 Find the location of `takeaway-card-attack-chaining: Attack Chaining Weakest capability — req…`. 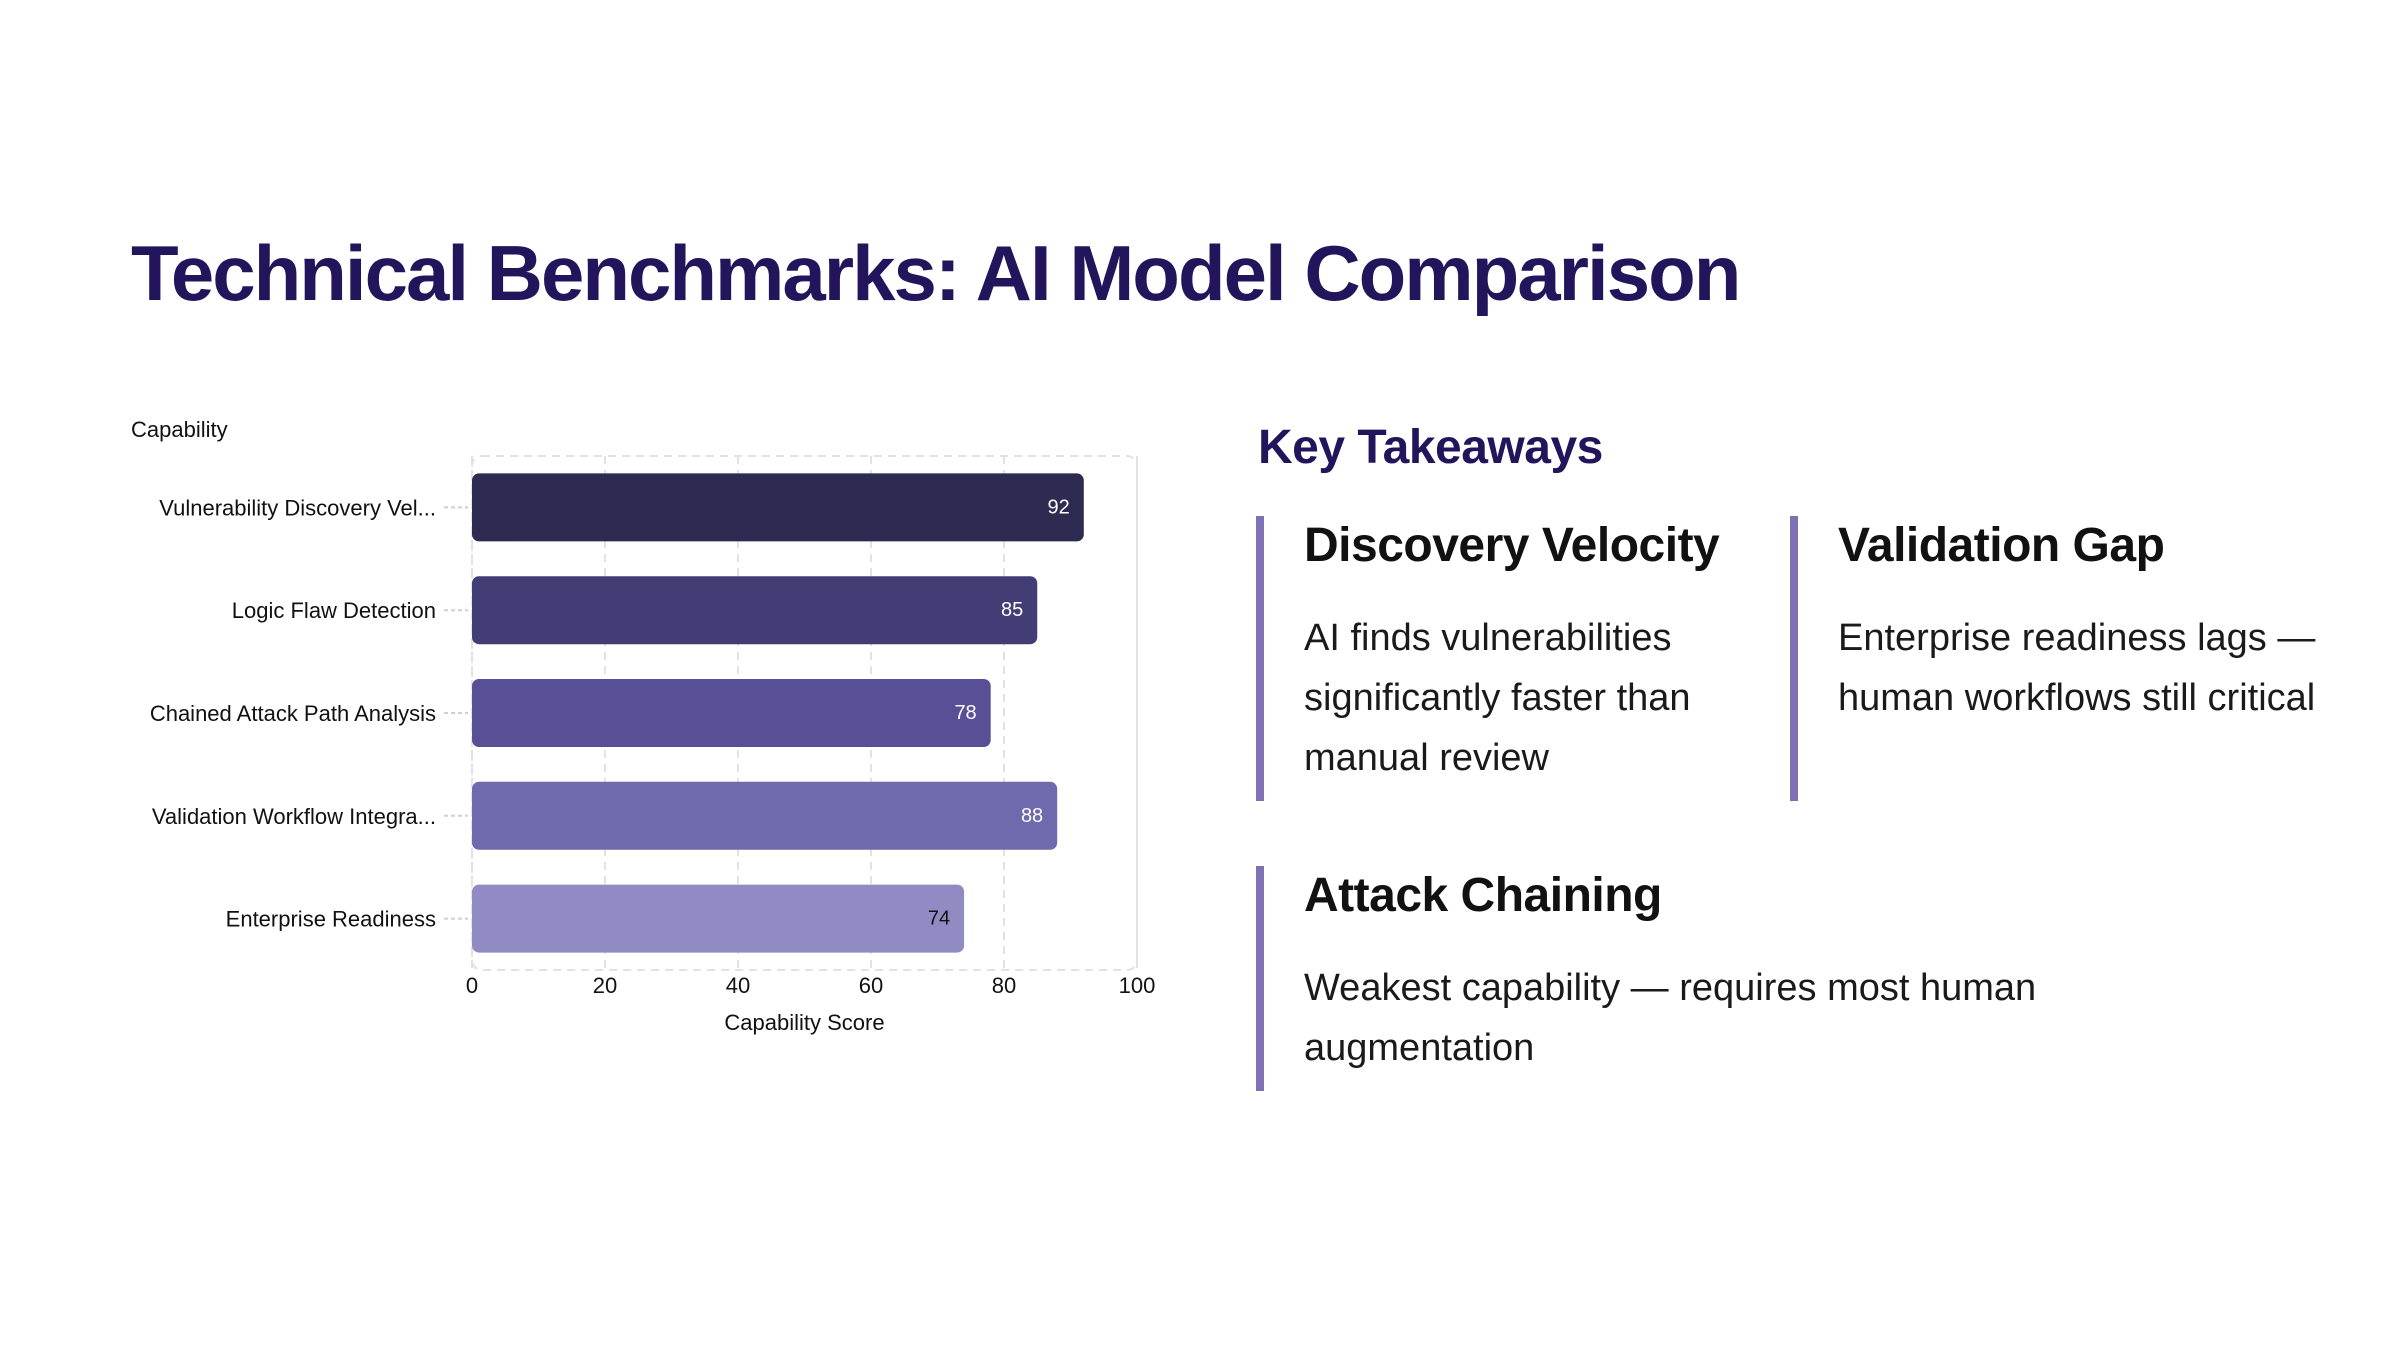

takeaway-card-attack-chaining: Attack Chaining Weakest capability — req… is located at coordinates (1696, 978).